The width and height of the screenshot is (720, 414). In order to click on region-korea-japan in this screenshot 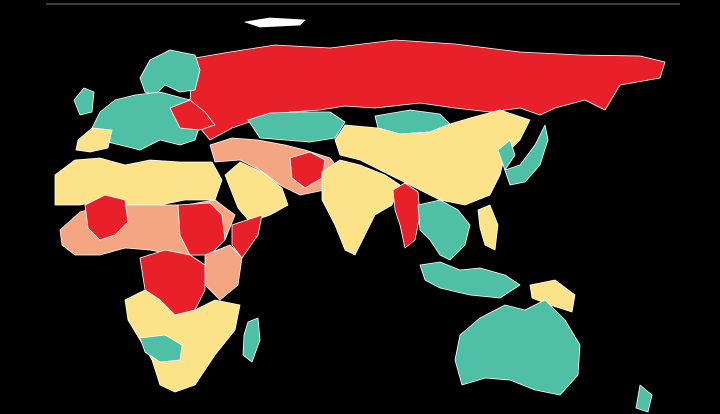, I will do `click(523, 155)`.